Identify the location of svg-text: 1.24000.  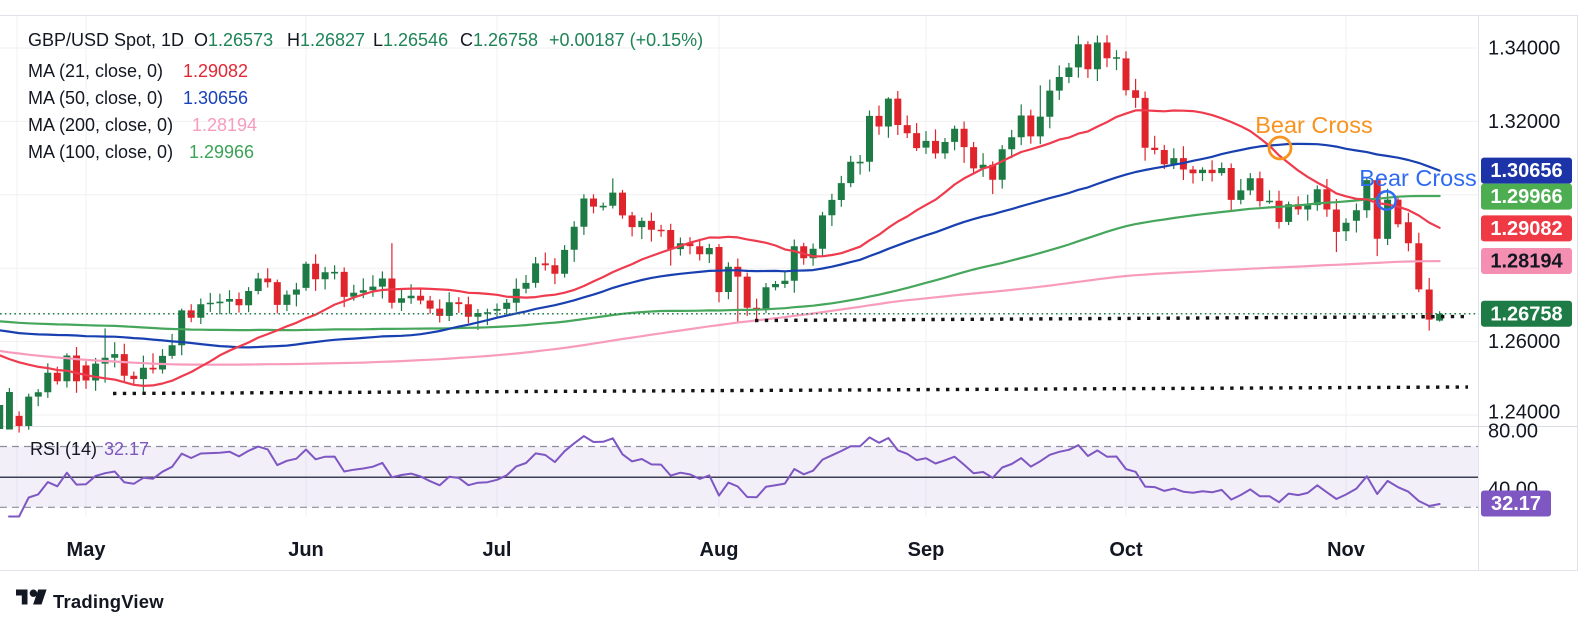
(1524, 413).